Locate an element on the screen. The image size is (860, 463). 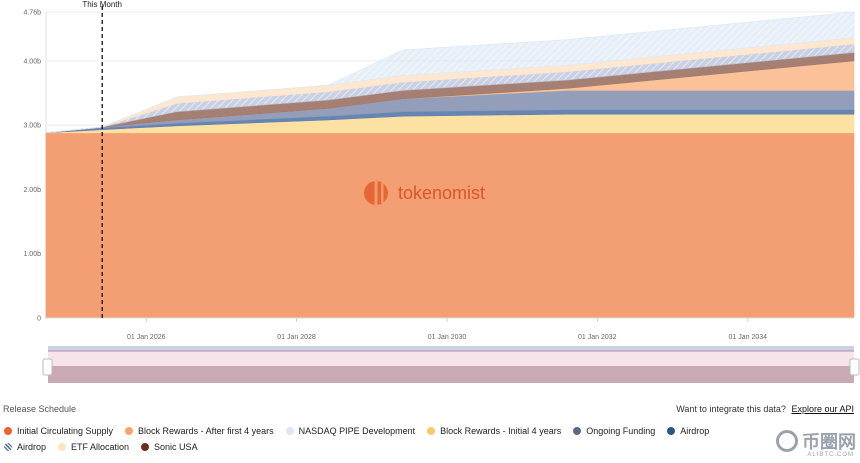
y-tick-label: 1.00b is located at coordinates (32, 254).